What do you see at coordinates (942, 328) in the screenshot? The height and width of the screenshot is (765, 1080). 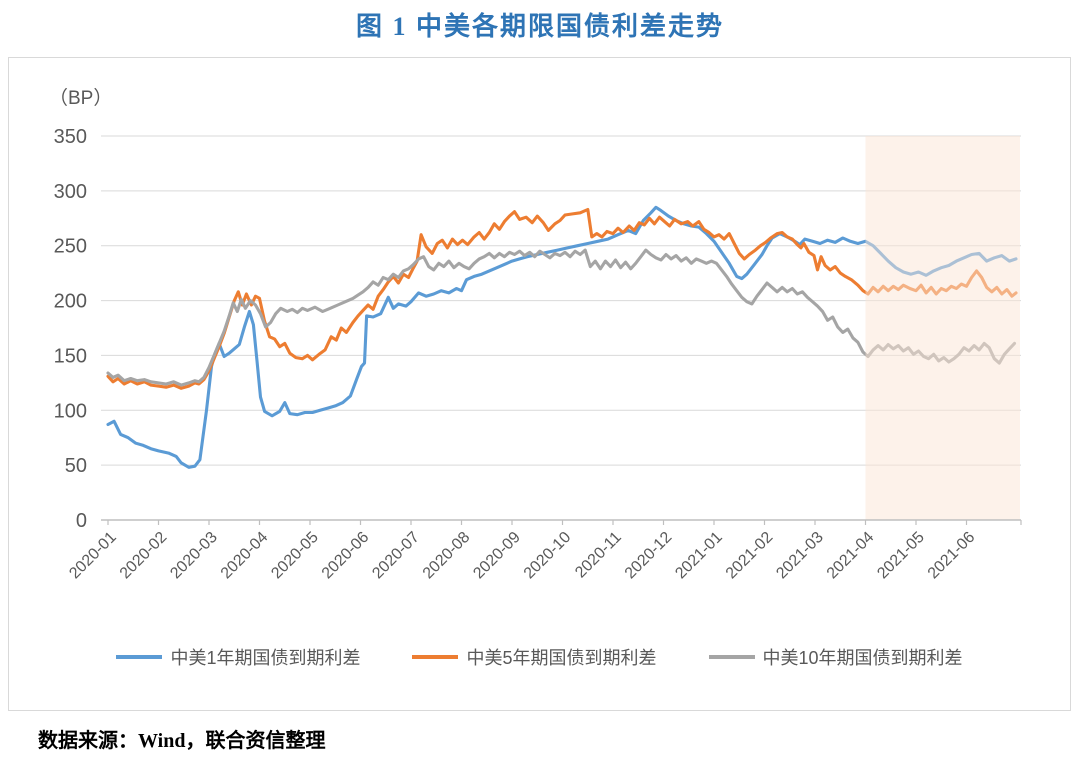 I see `highlight-band` at bounding box center [942, 328].